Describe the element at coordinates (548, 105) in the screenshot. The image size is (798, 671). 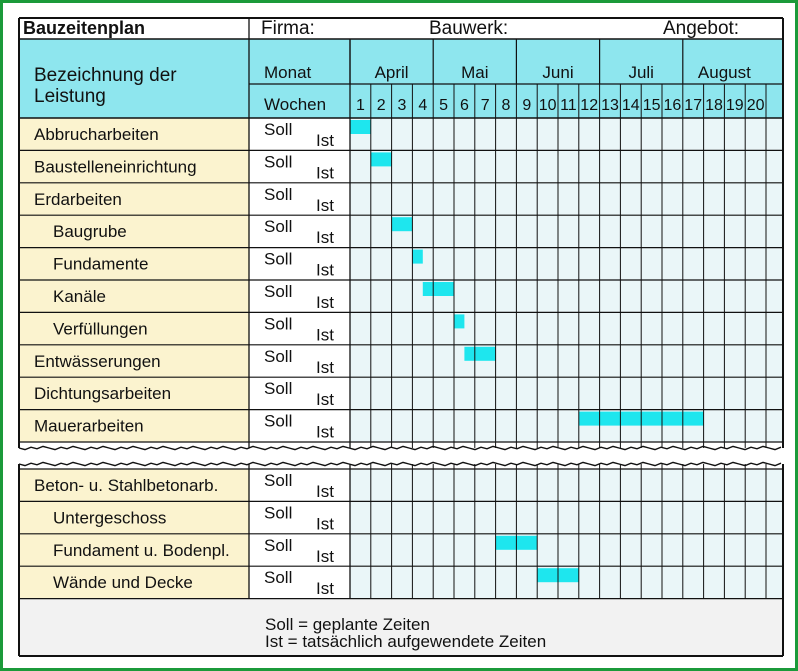
I see `week-number-10: 10` at that location.